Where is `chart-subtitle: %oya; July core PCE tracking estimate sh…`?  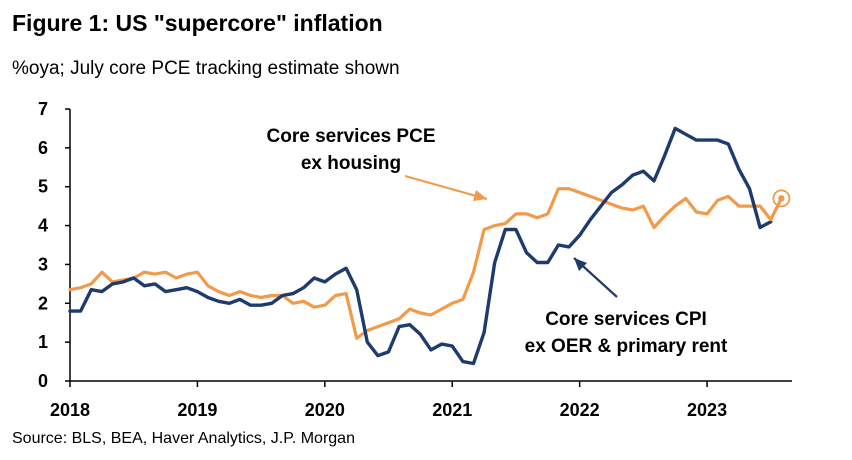
chart-subtitle: %oya; July core PCE tracking estimate sh… is located at coordinates (206, 68).